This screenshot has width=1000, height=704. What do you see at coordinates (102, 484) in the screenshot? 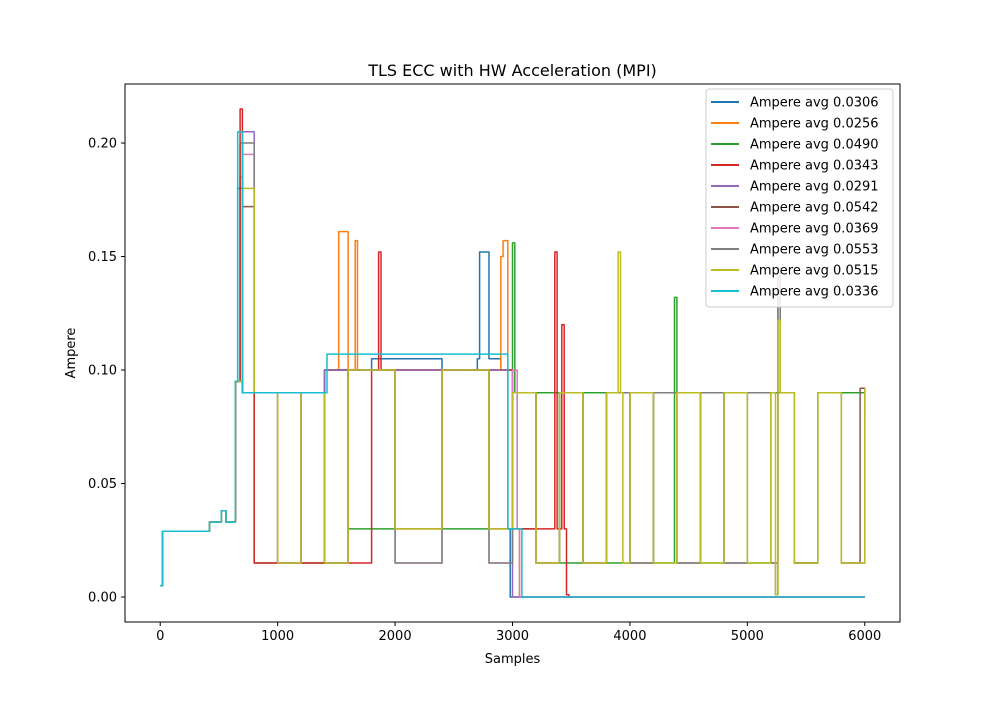
I see `y-tick-label: 0.05` at bounding box center [102, 484].